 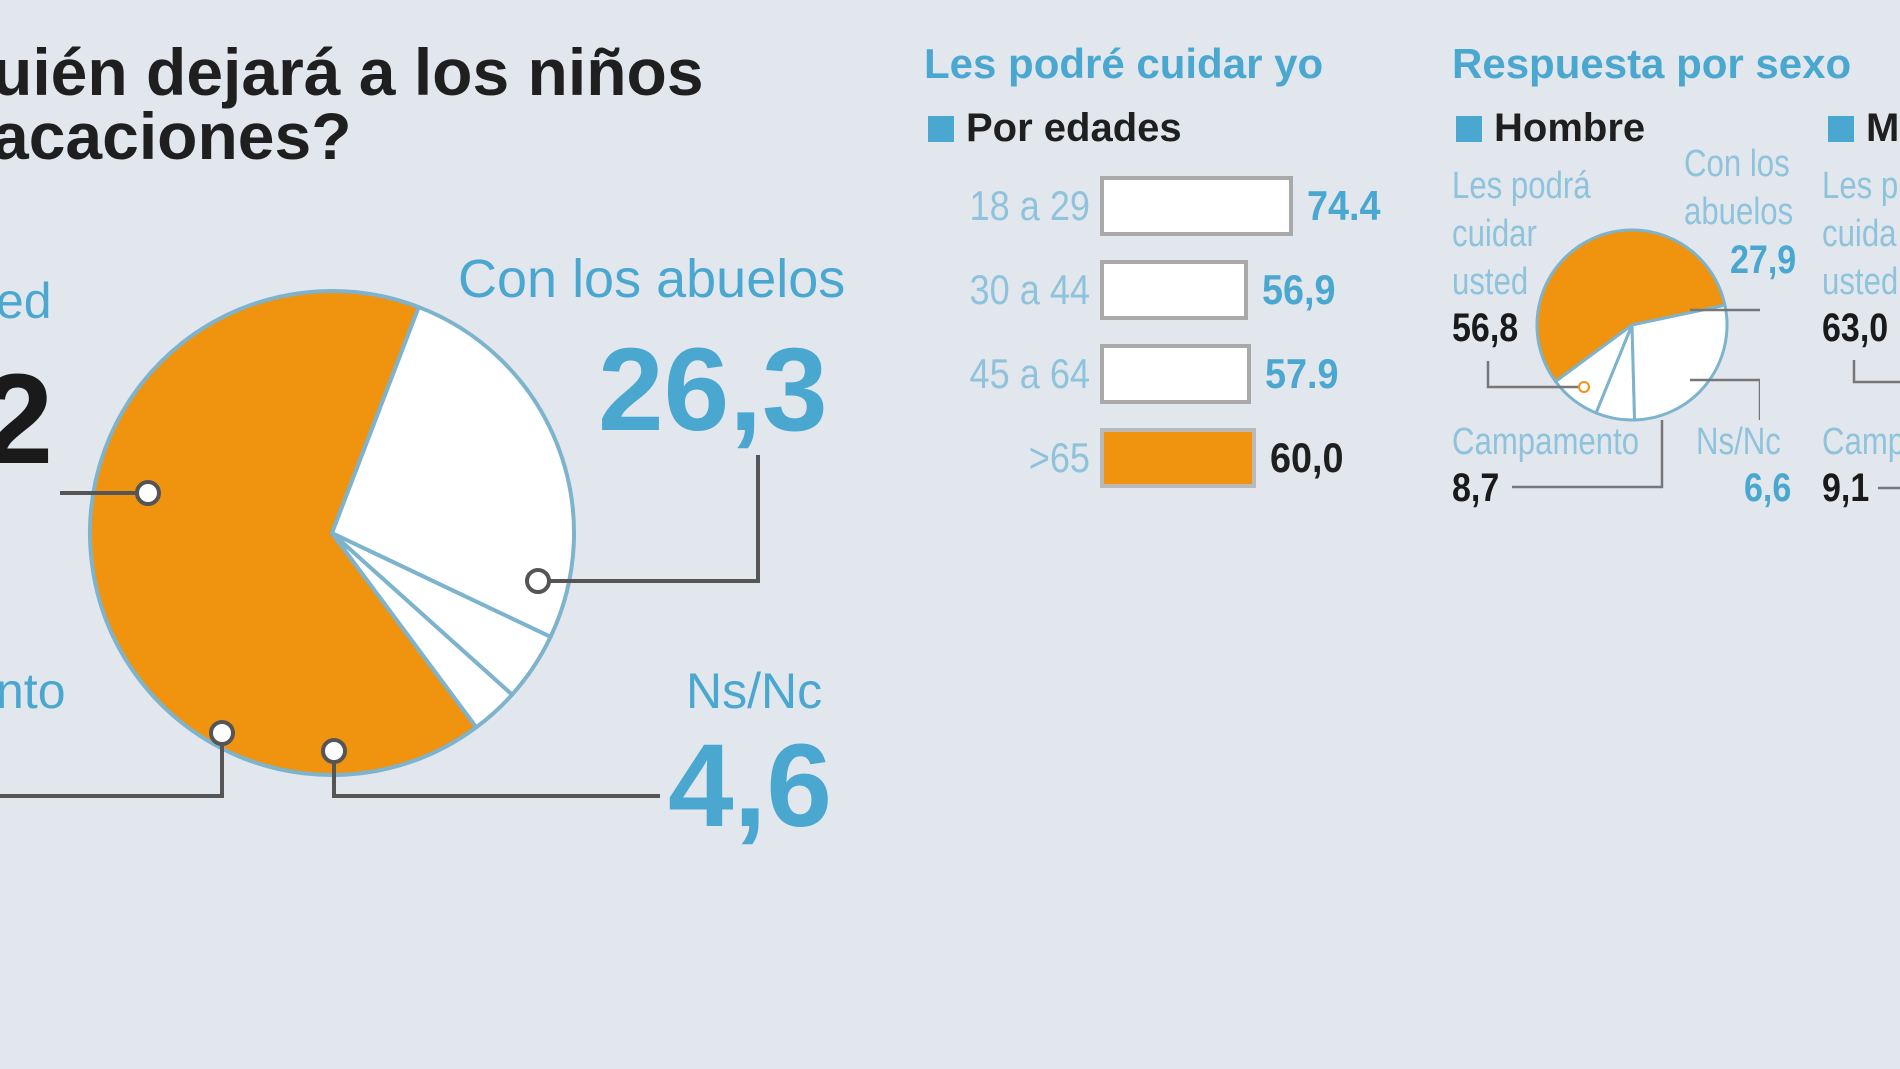 I want to click on hombre-campamento-label: Campamento, so click(x=1546, y=442).